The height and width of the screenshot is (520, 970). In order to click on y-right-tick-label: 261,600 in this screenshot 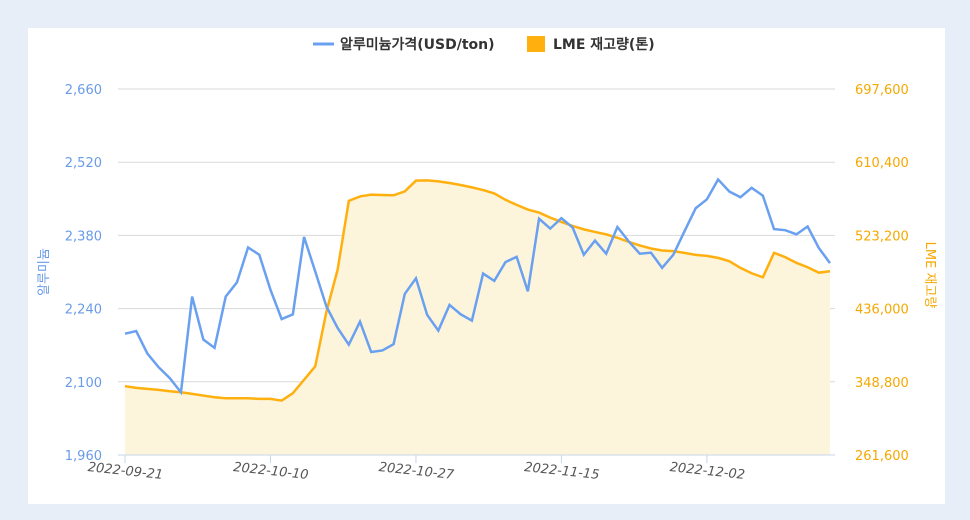, I will do `click(882, 456)`.